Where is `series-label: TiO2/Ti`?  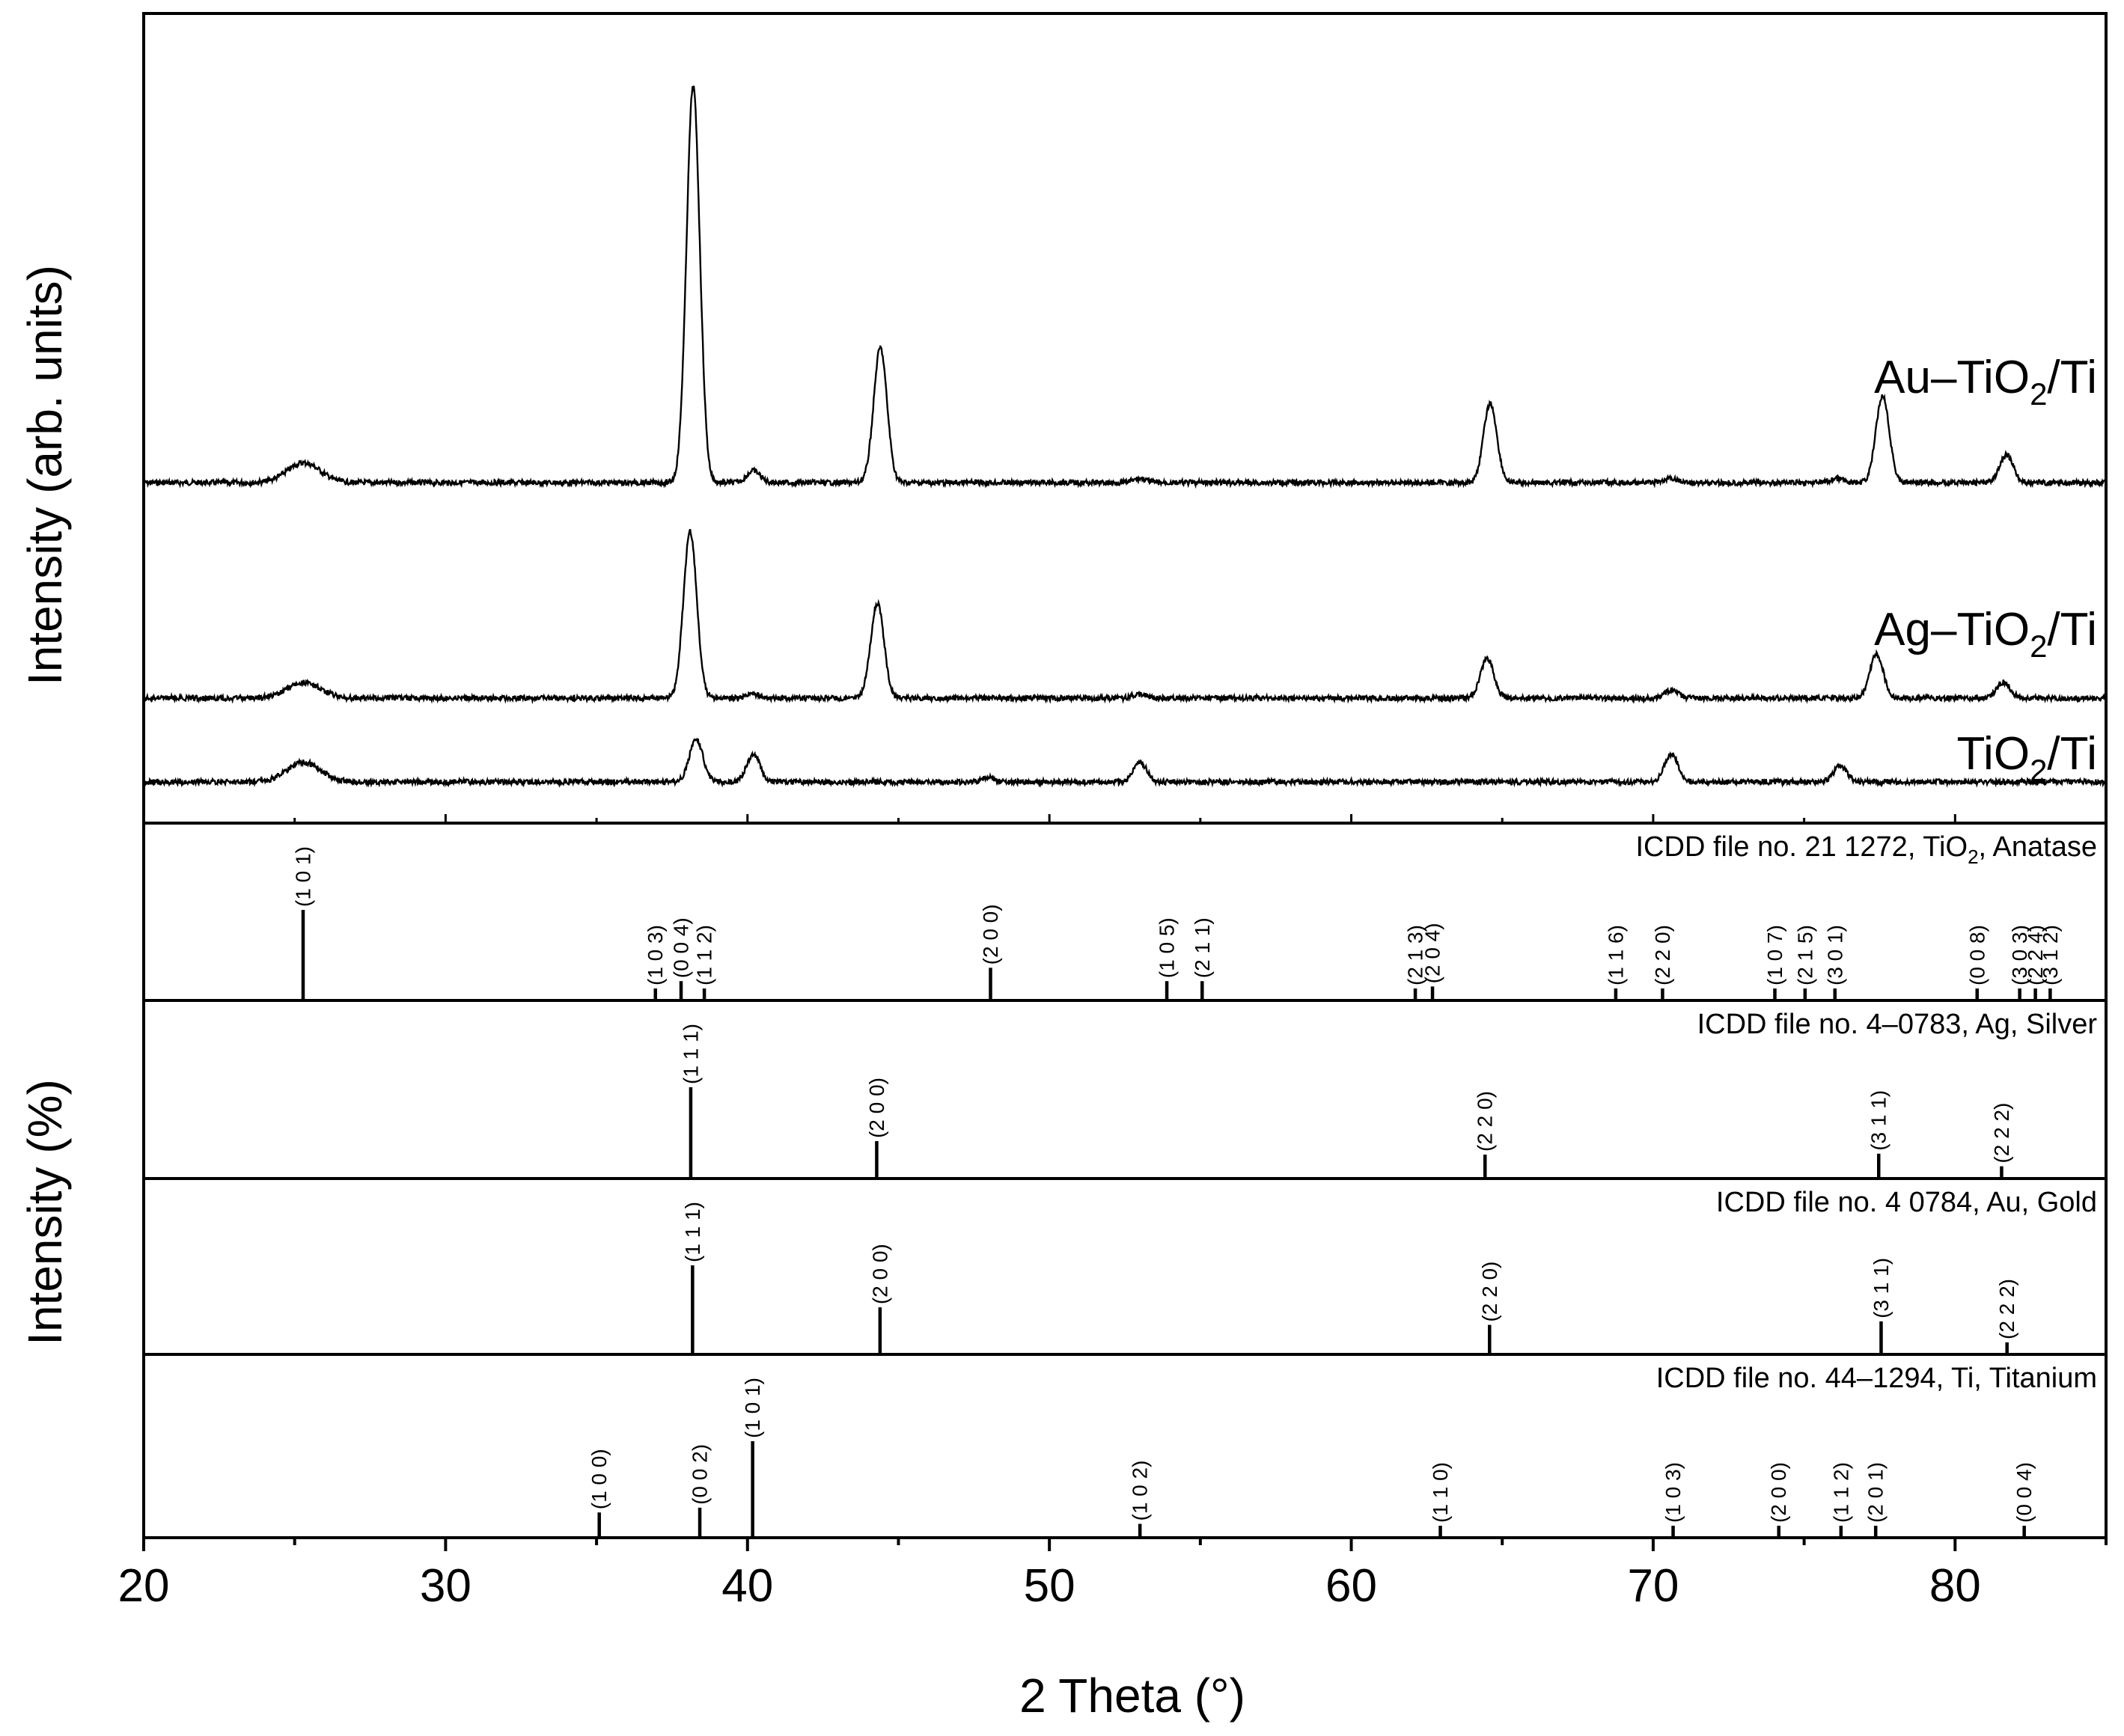 series-label: TiO2/Ti is located at coordinates (2026, 758).